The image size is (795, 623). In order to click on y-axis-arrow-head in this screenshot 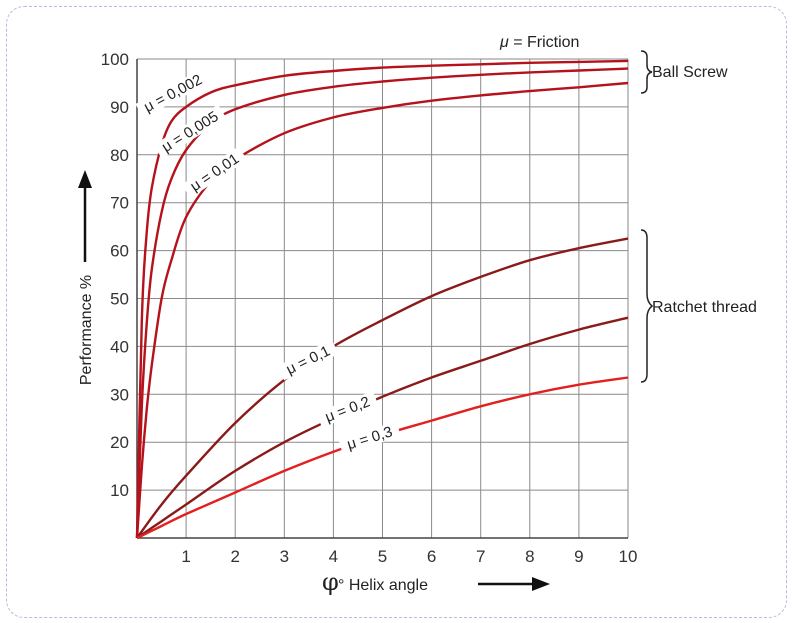, I will do `click(85, 179)`.